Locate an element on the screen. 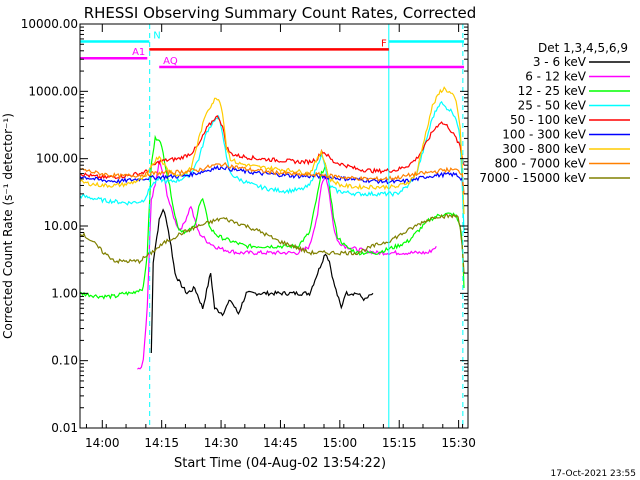  legend-label: 50 - 100 keV is located at coordinates (548, 120).